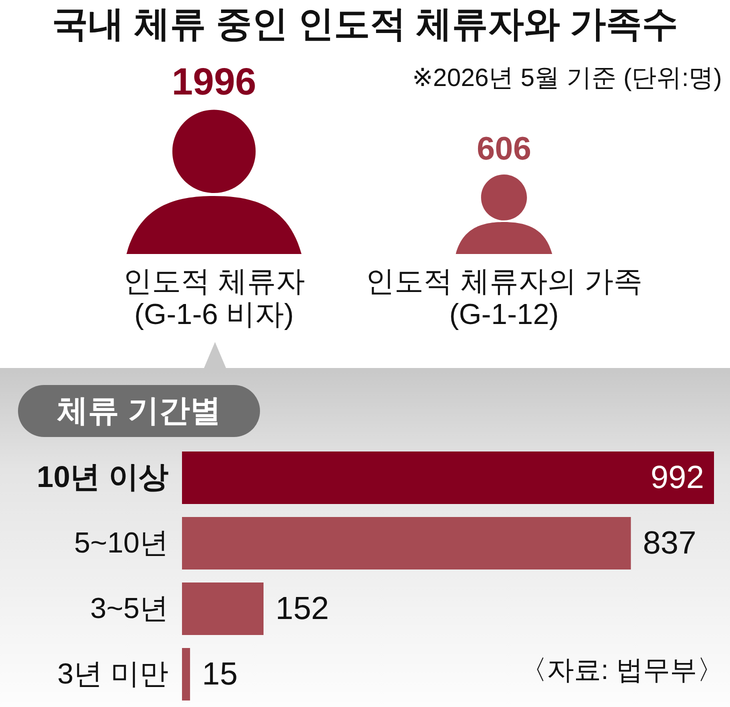 This screenshot has height=707, width=730. Describe the element at coordinates (622, 670) in the screenshot. I see `annotation: 〈자료: 법무부〉` at that location.